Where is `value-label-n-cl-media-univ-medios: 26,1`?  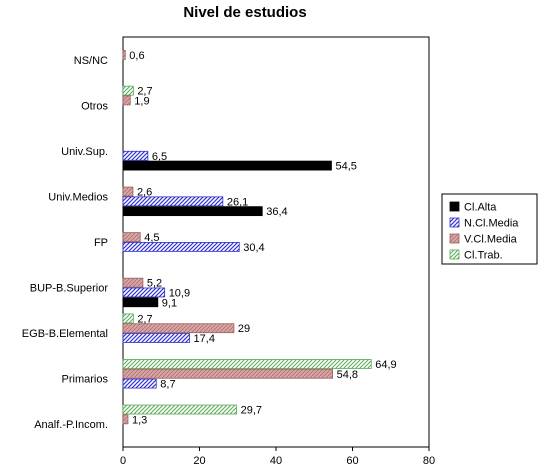 value-label-n-cl-media-univ-medios: 26,1 is located at coordinates (237, 202).